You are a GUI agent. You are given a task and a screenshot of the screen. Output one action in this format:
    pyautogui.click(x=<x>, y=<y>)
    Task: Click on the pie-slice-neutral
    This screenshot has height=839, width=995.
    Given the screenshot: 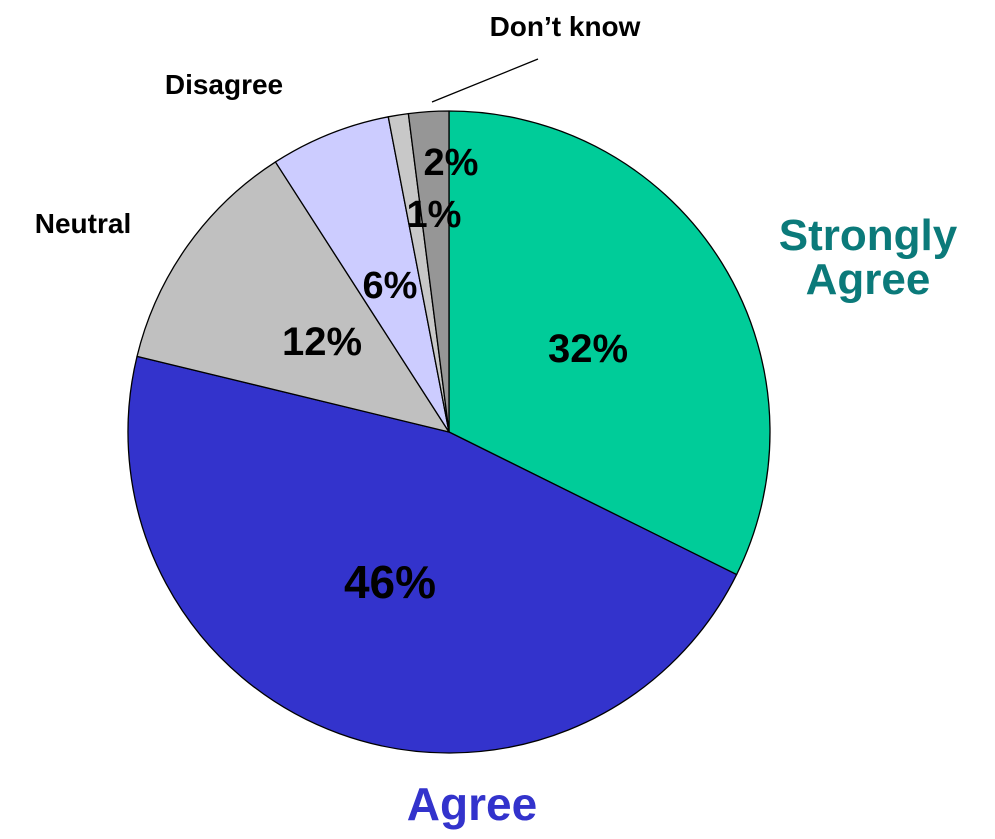 What is the action you would take?
    pyautogui.click(x=293, y=297)
    